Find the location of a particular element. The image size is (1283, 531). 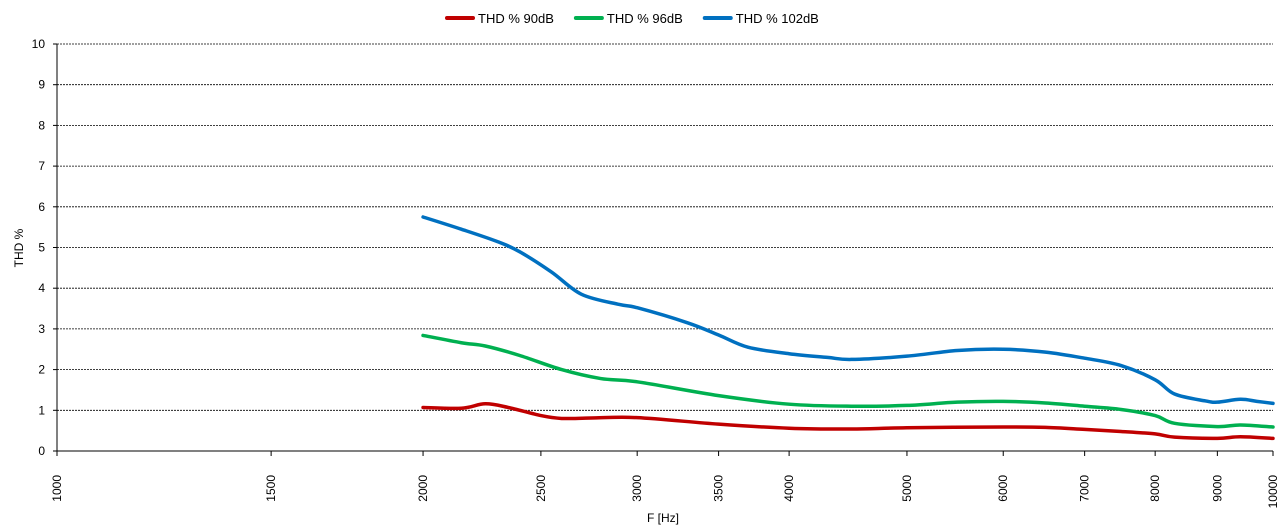

y-tick-label: 6 is located at coordinates (41, 207).